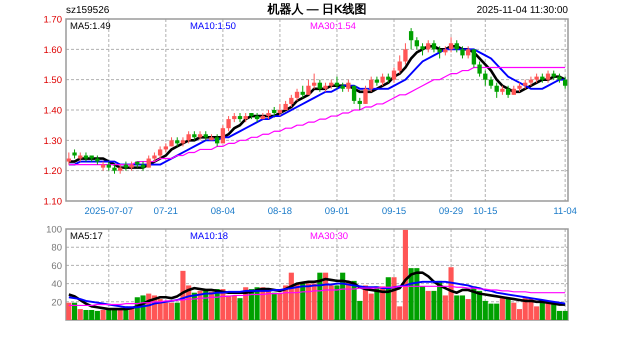  Describe the element at coordinates (333, 26) in the screenshot. I see `text: MA30:1.54` at that location.